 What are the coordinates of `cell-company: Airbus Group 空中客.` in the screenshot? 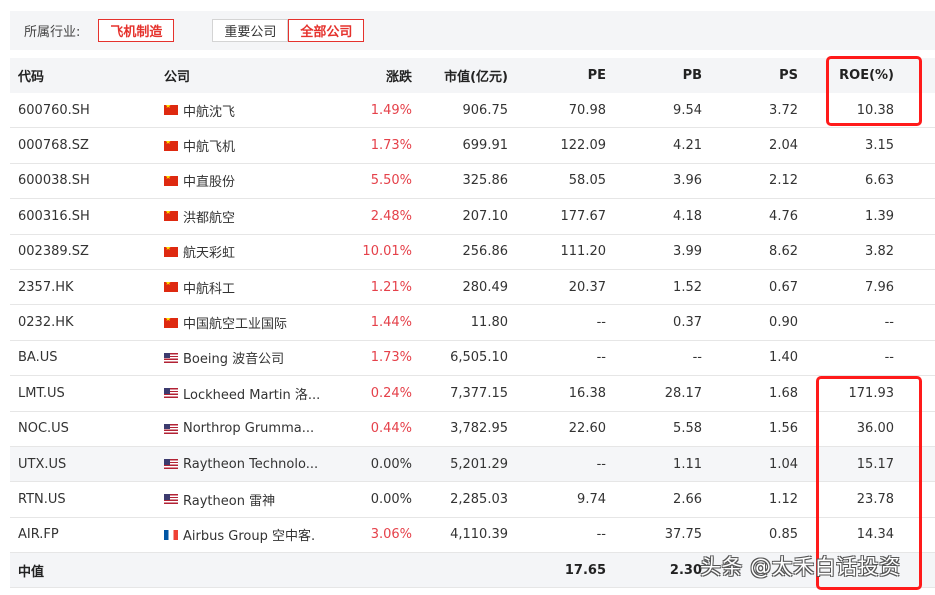 It's located at (245, 534).